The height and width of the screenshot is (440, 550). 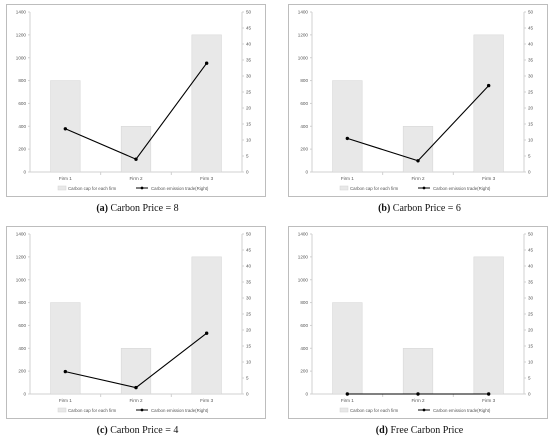 I want to click on caption-text: Free Carbon Price, so click(x=427, y=430).